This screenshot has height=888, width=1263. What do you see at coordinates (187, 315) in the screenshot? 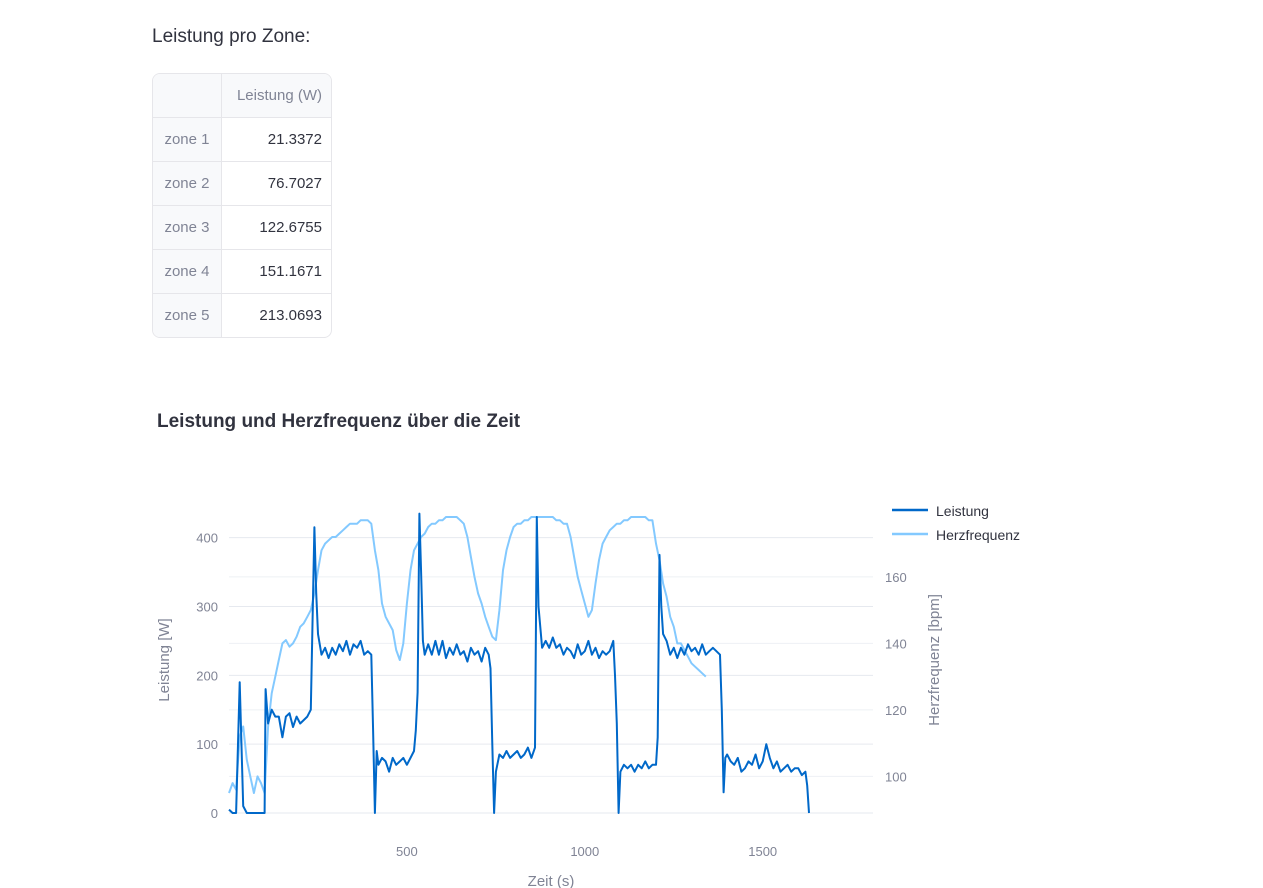
I see `row-label: zone 5` at bounding box center [187, 315].